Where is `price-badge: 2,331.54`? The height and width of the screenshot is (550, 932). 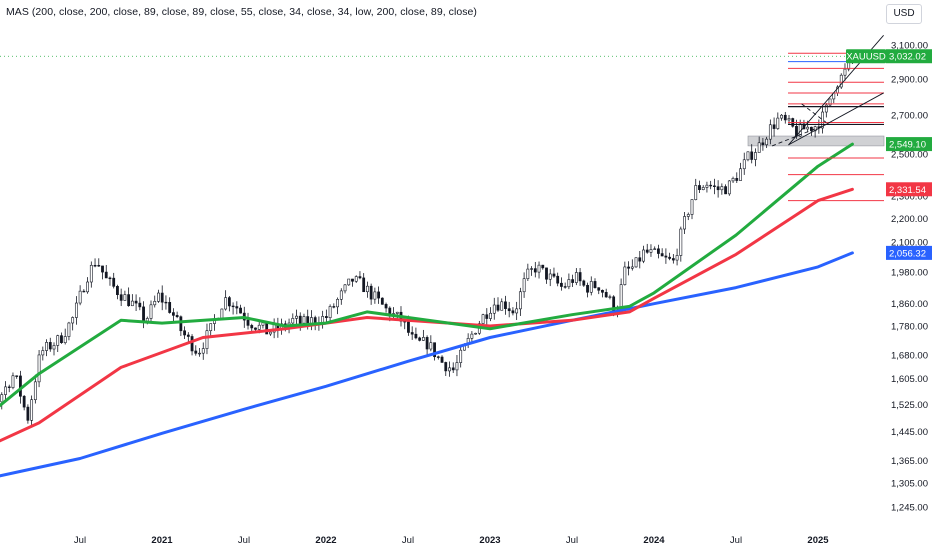 price-badge: 2,331.54 is located at coordinates (909, 189).